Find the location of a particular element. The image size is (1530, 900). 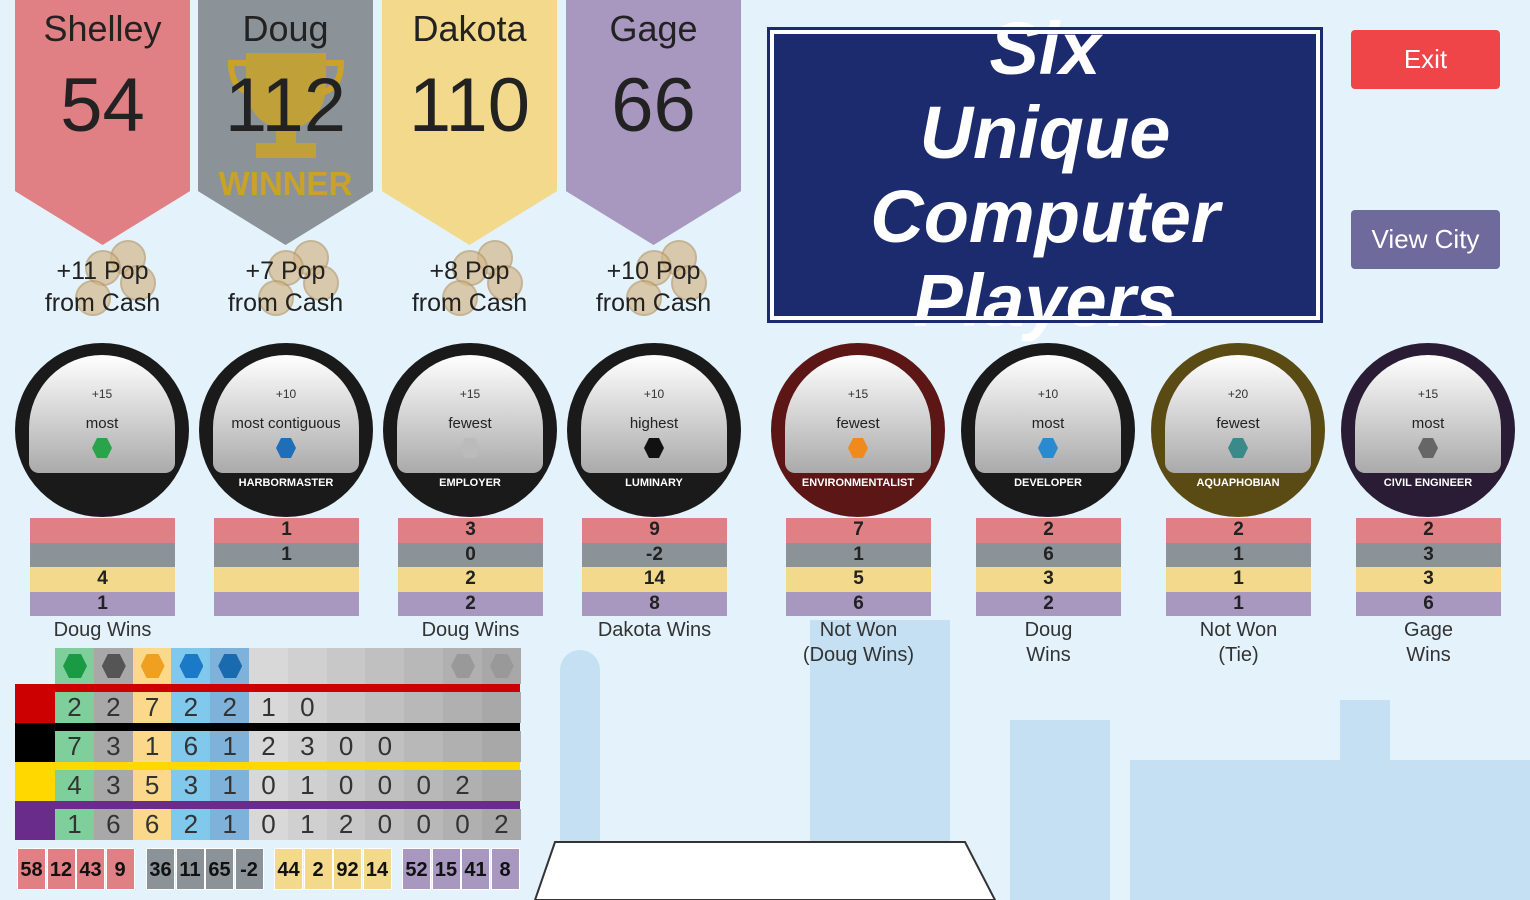

goal-face: +15 most is located at coordinates (102, 414).